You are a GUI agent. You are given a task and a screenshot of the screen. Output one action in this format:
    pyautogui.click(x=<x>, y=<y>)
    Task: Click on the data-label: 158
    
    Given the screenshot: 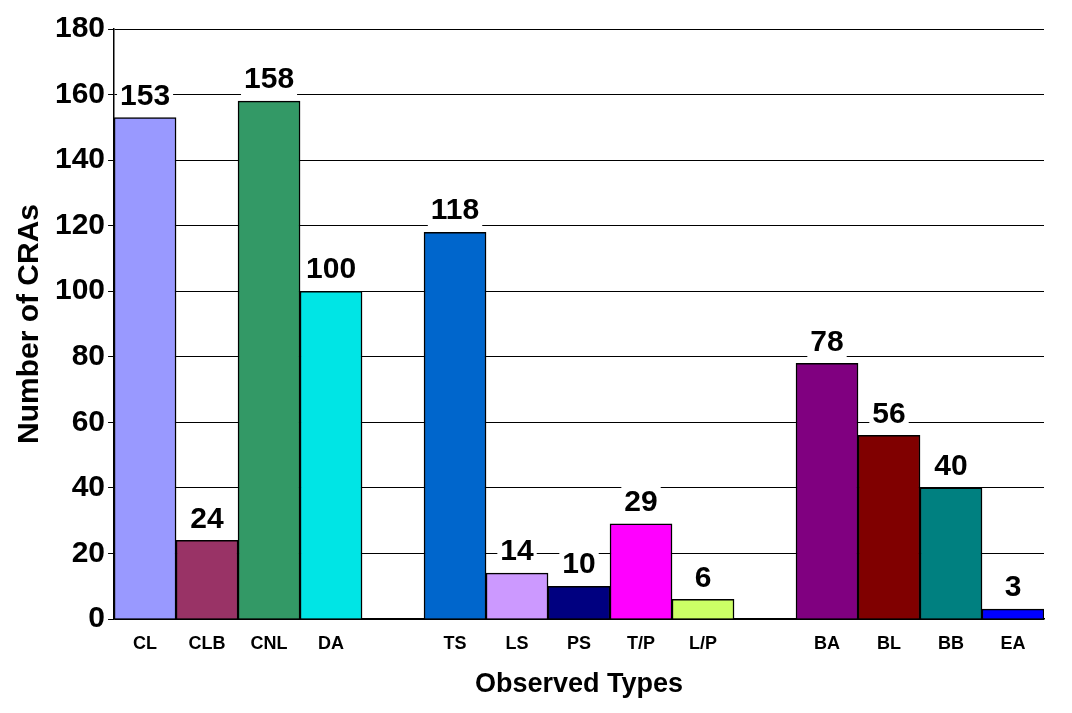 What is the action you would take?
    pyautogui.click(x=269, y=78)
    